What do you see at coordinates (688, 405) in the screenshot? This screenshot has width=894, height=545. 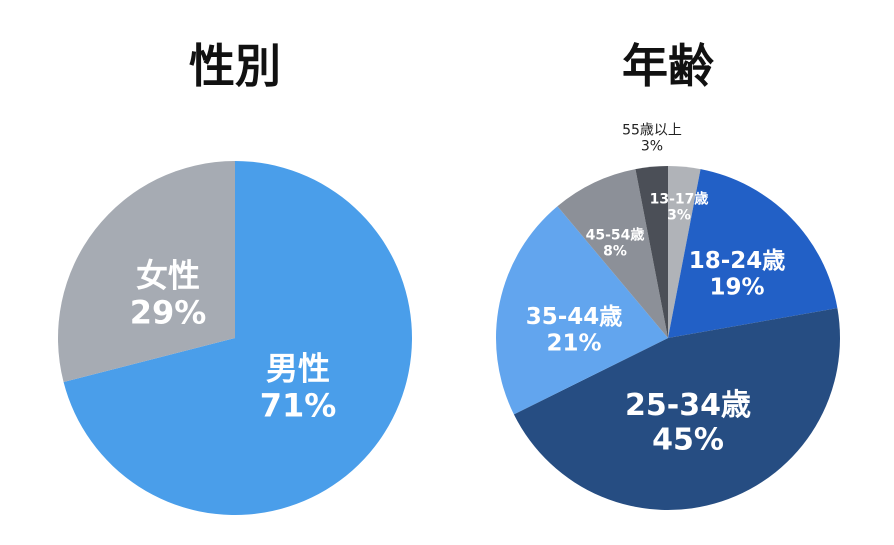 I see `age-slice-2-label: 25-34歳` at bounding box center [688, 405].